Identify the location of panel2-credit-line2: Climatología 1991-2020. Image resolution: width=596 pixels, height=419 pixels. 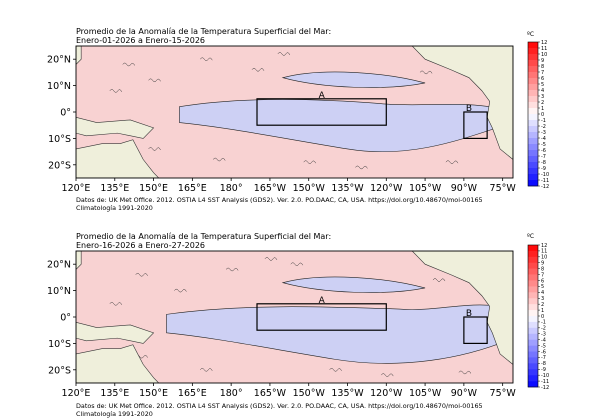
(114, 414).